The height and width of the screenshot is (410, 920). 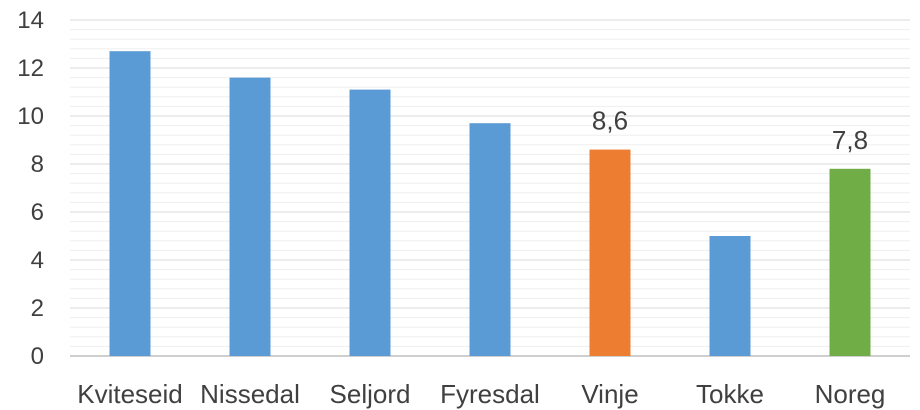 What do you see at coordinates (250, 216) in the screenshot?
I see `bar-nissedal` at bounding box center [250, 216].